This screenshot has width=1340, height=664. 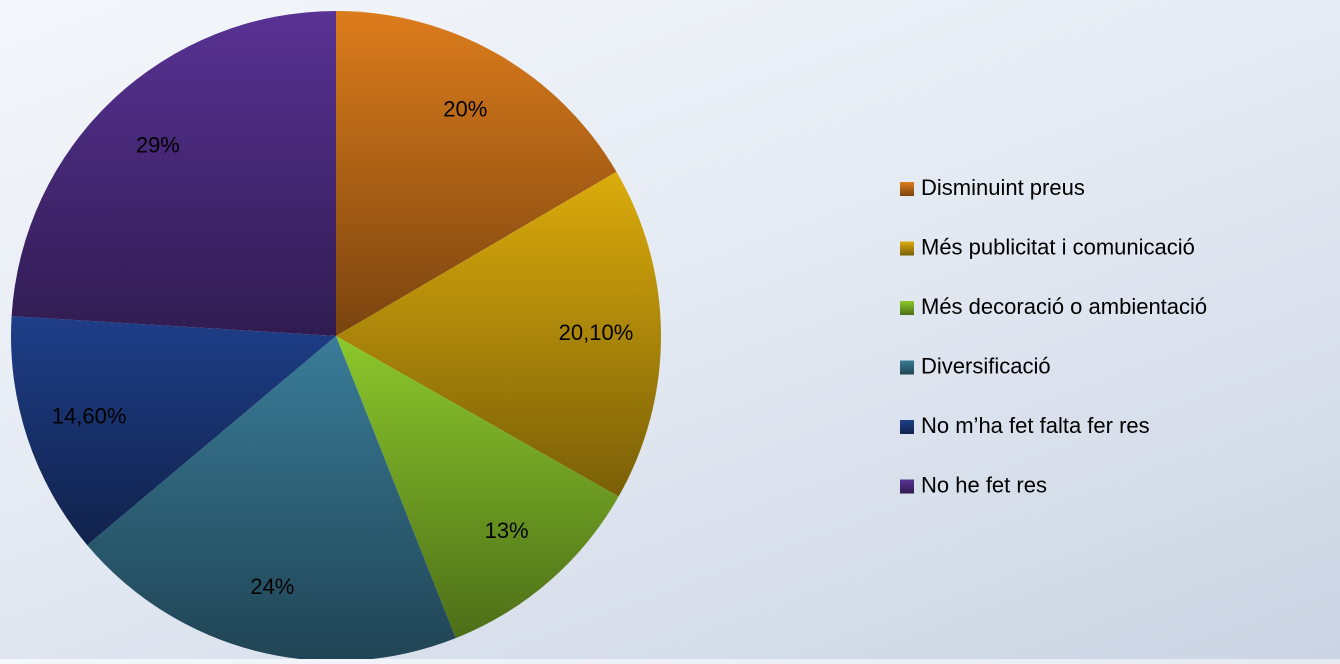 I want to click on legend-label: Disminuint preus, so click(x=1003, y=187).